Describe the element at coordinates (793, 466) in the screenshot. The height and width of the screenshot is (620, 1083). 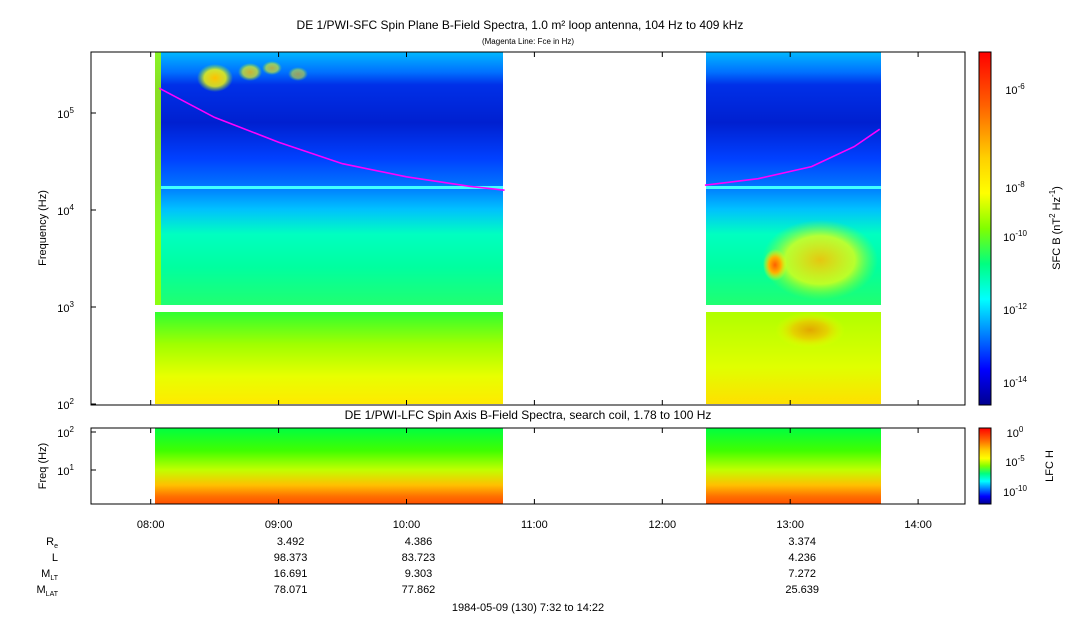
I see `lfc-block-right` at that location.